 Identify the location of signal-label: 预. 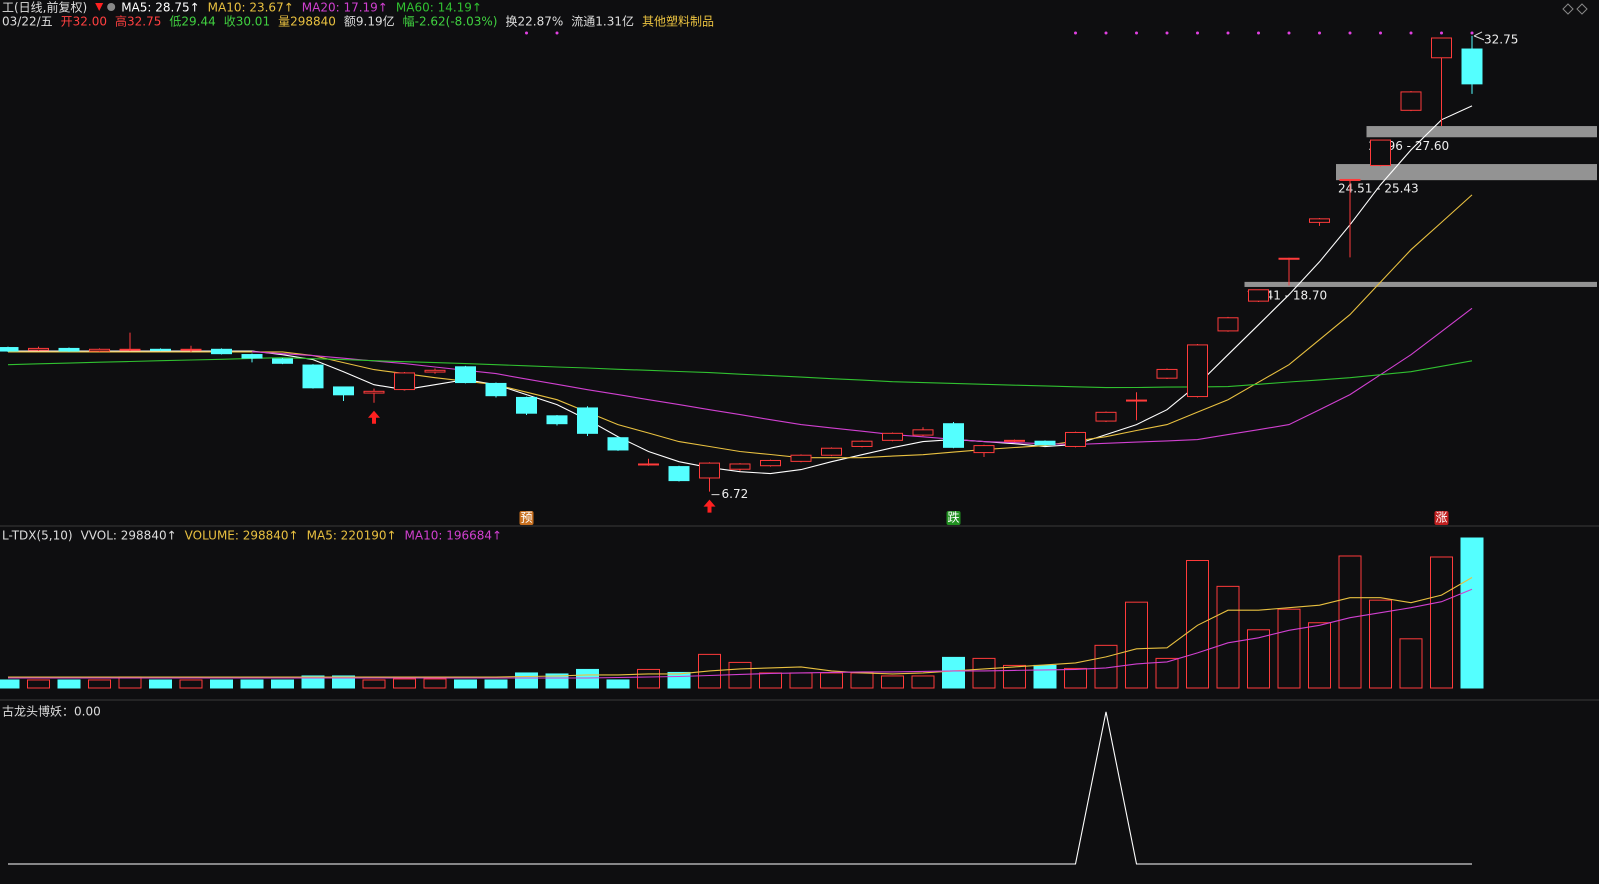
(526, 518).